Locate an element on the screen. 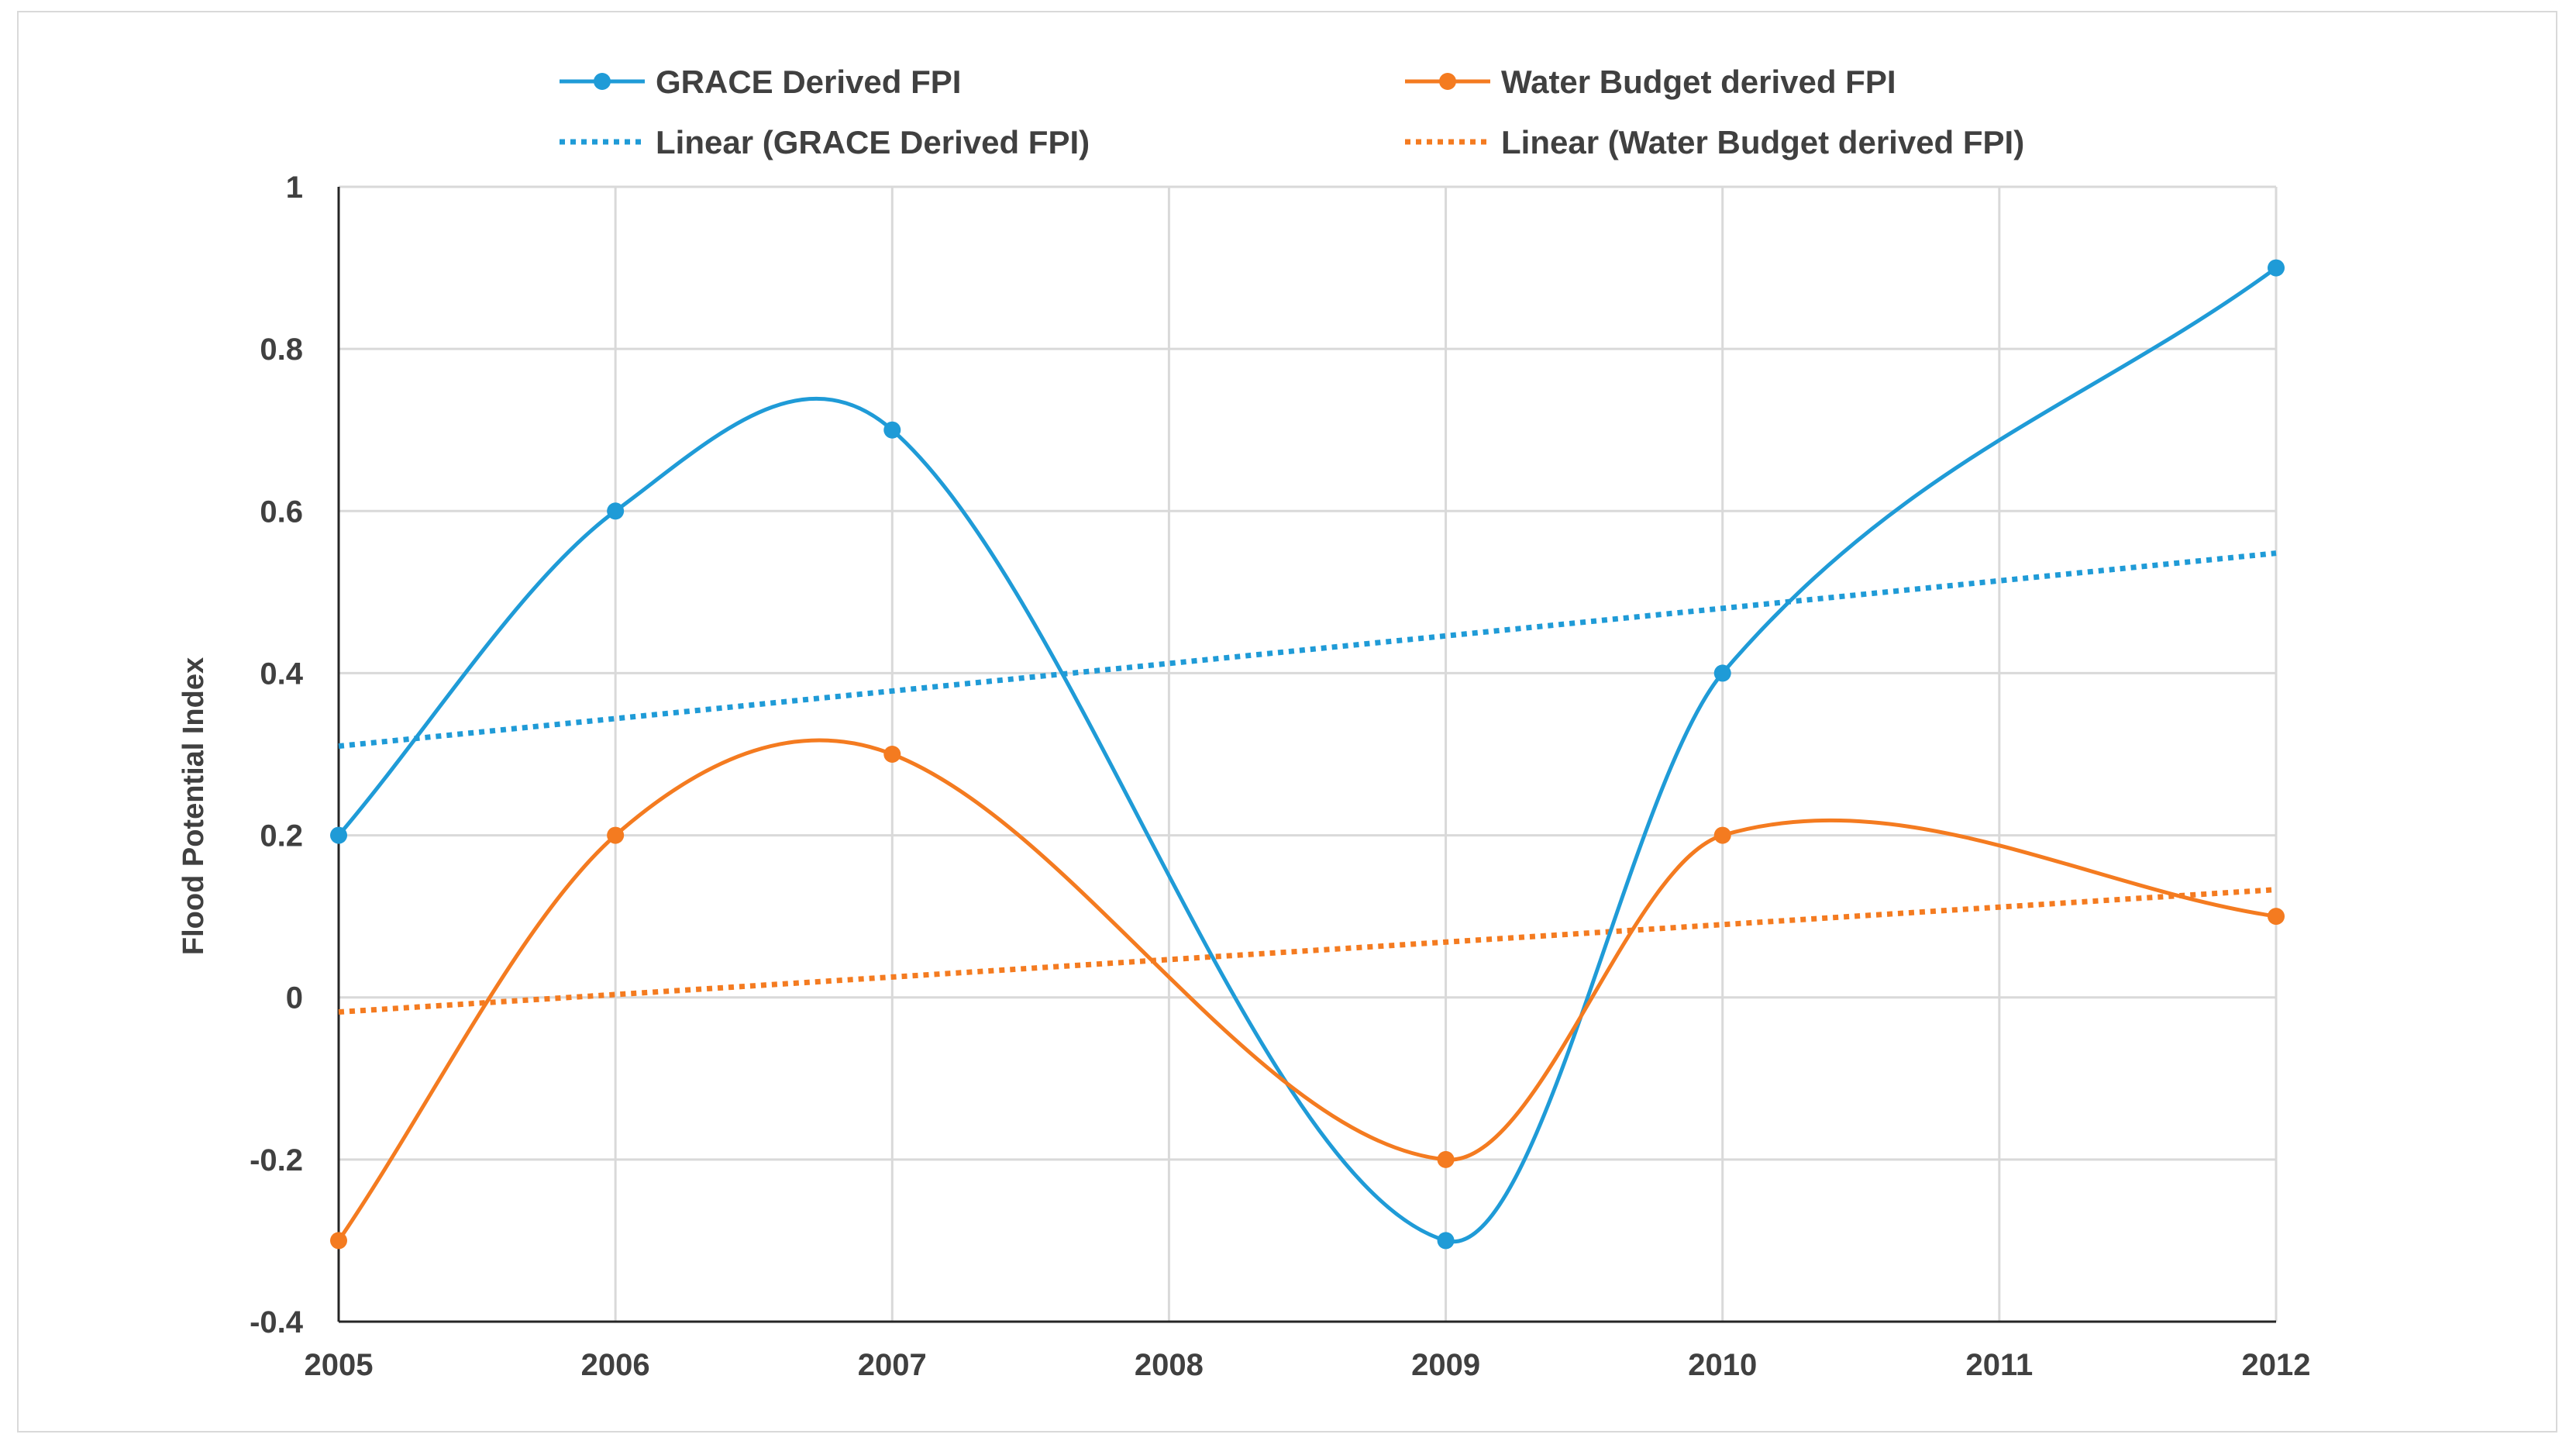  legend-label: Linear (GRACE Derived FPI) is located at coordinates (873, 142).